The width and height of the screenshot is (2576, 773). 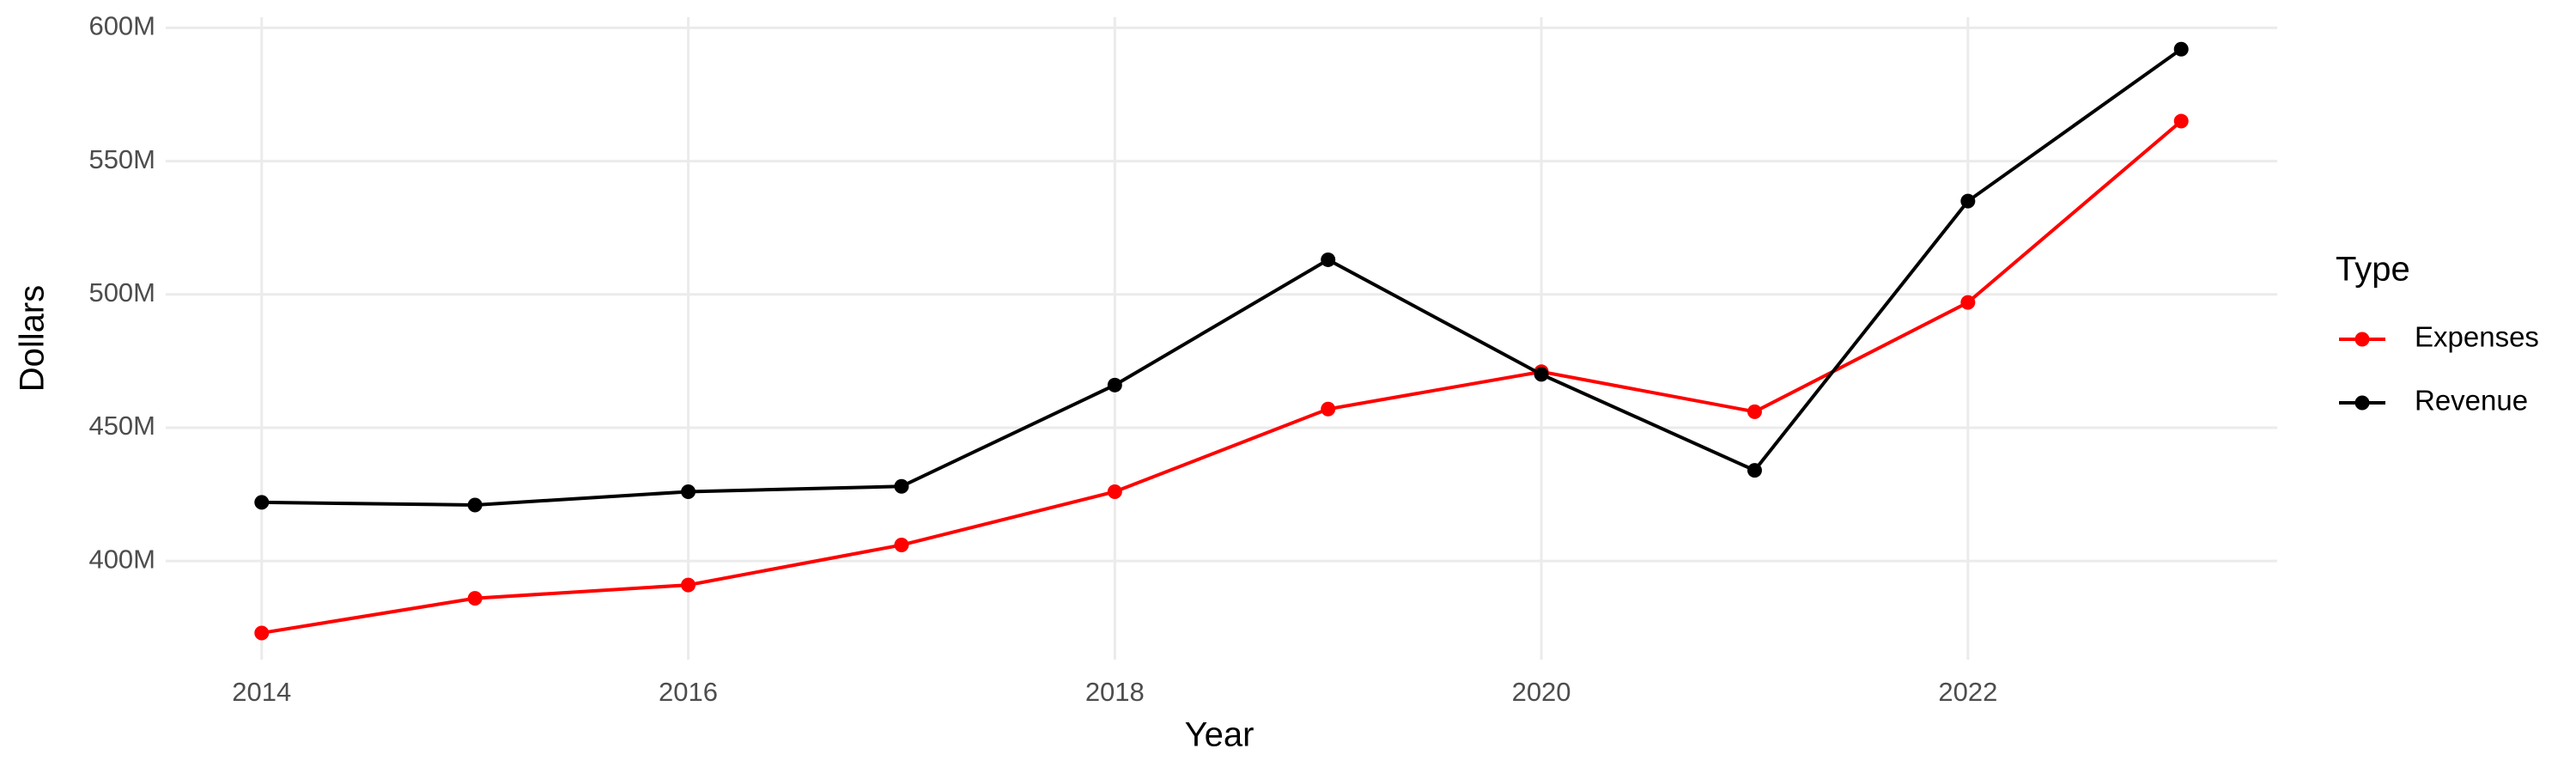 I want to click on y-tick-label: 500M, so click(x=122, y=292).